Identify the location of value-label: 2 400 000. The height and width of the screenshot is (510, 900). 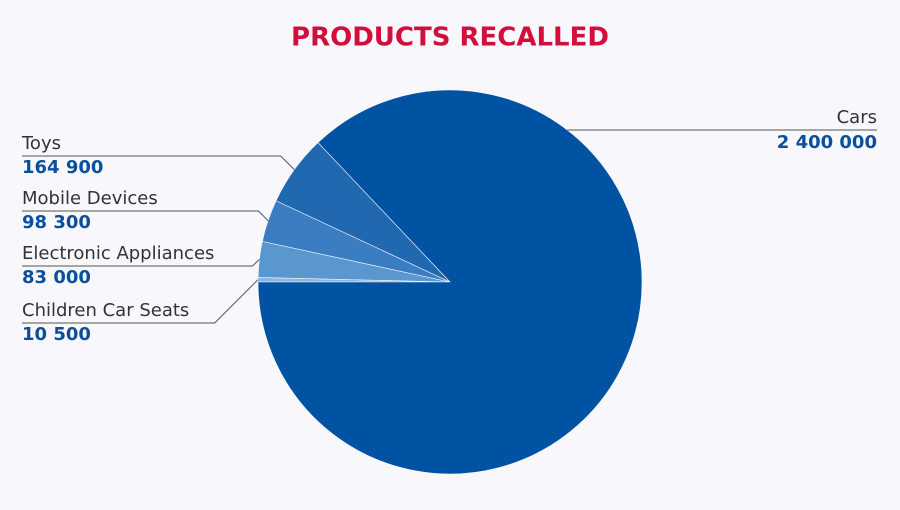
(827, 142).